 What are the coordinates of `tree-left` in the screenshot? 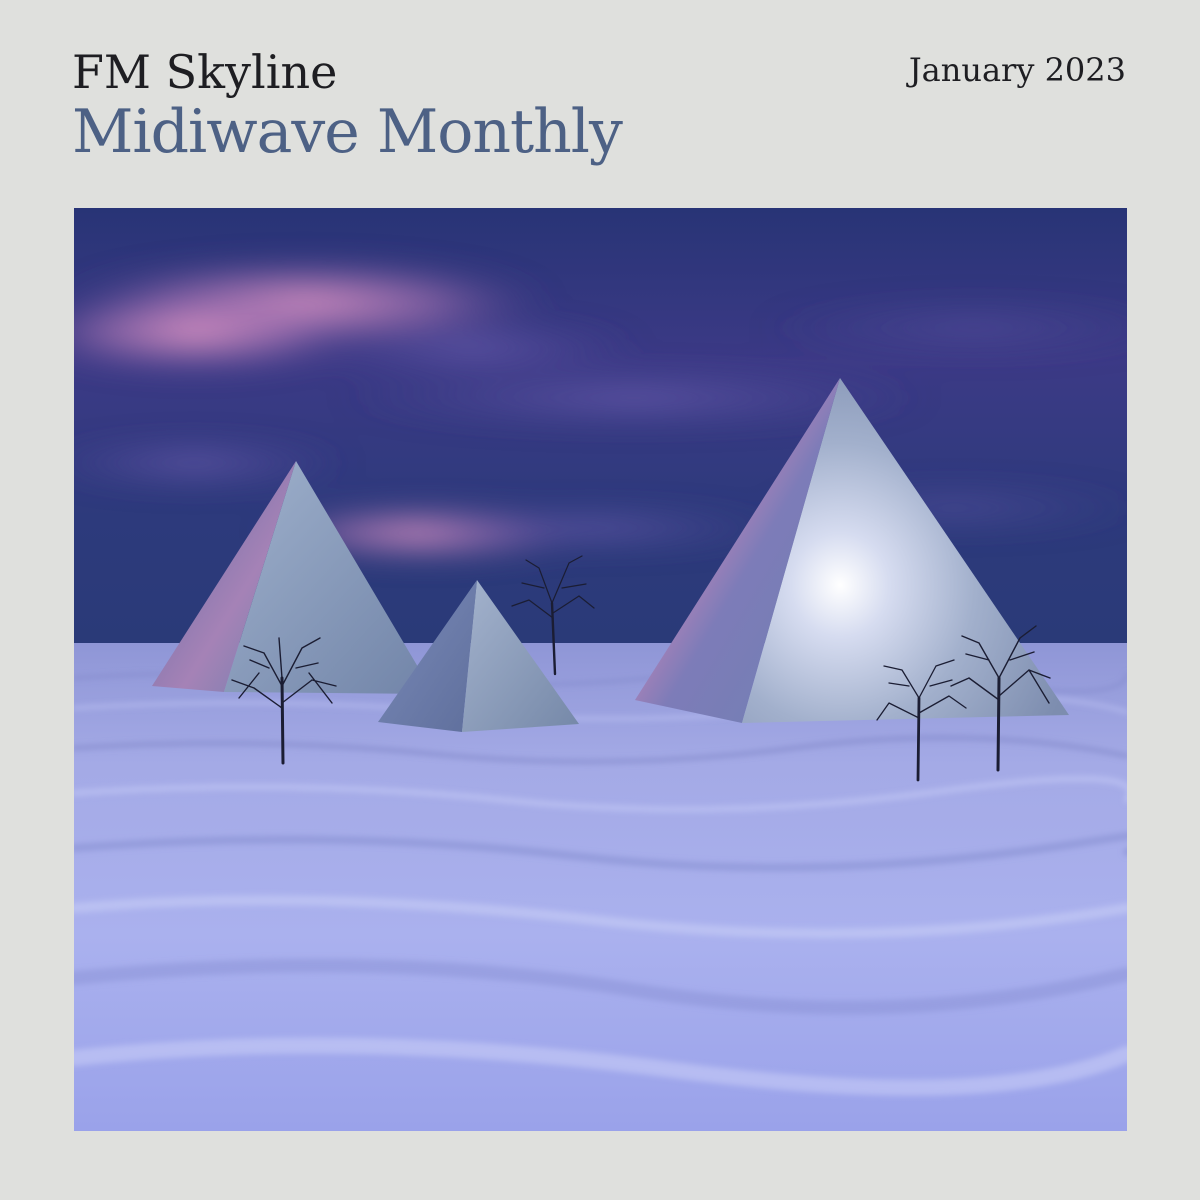 It's located at (284, 701).